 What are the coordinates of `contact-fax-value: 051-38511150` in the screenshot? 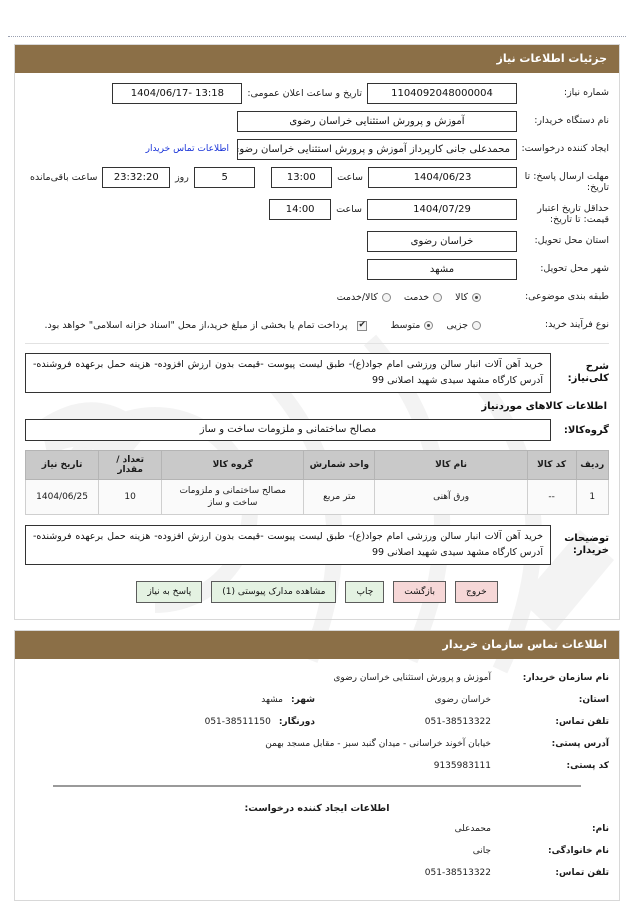 It's located at (237, 722).